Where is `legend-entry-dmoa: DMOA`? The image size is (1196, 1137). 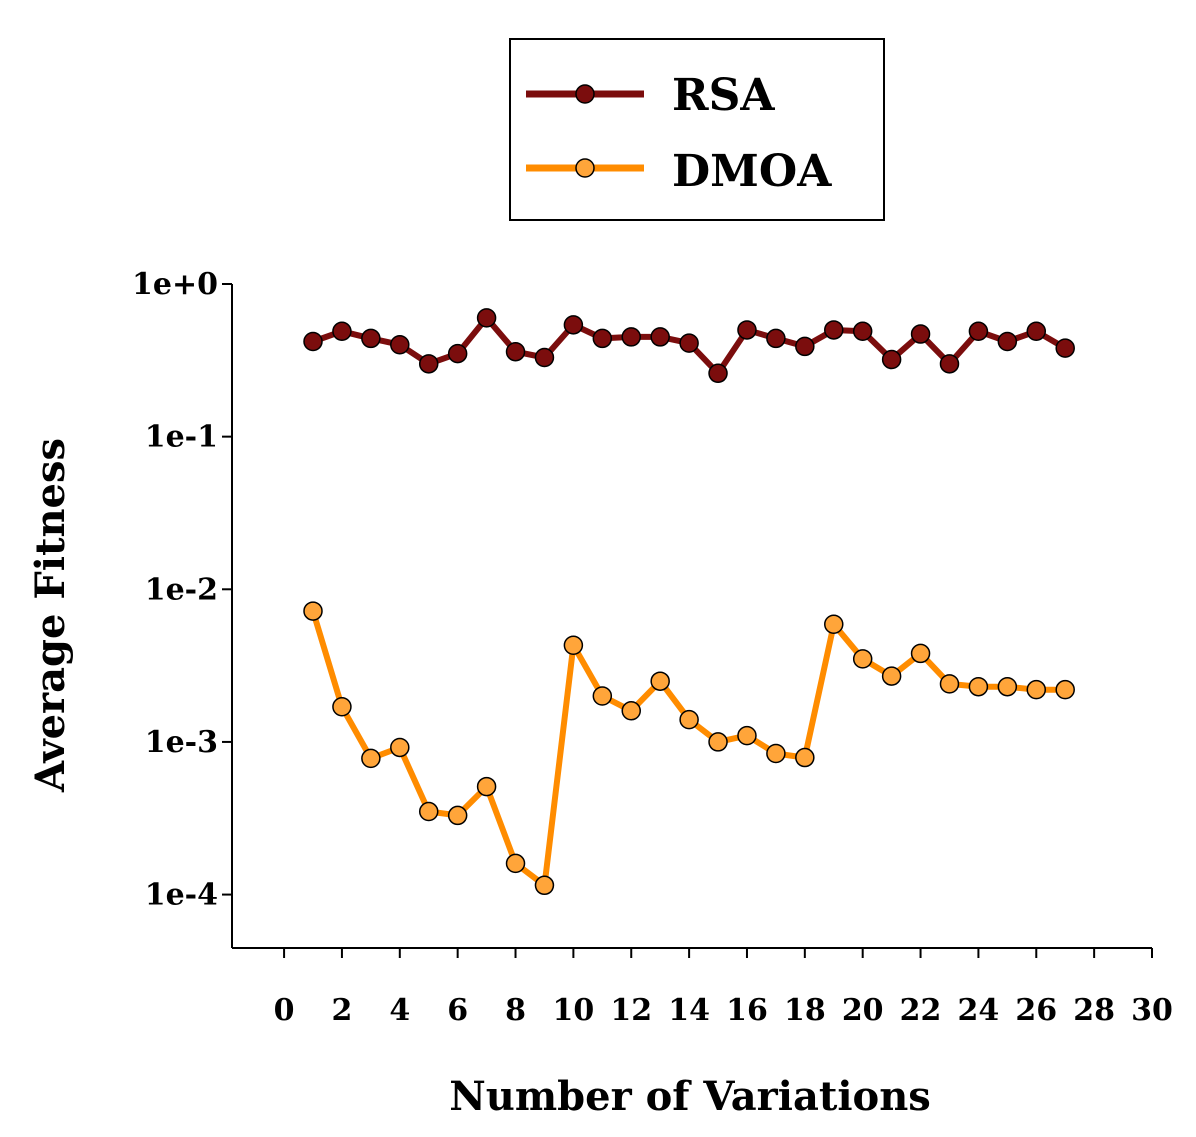 legend-entry-dmoa: DMOA is located at coordinates (679, 171).